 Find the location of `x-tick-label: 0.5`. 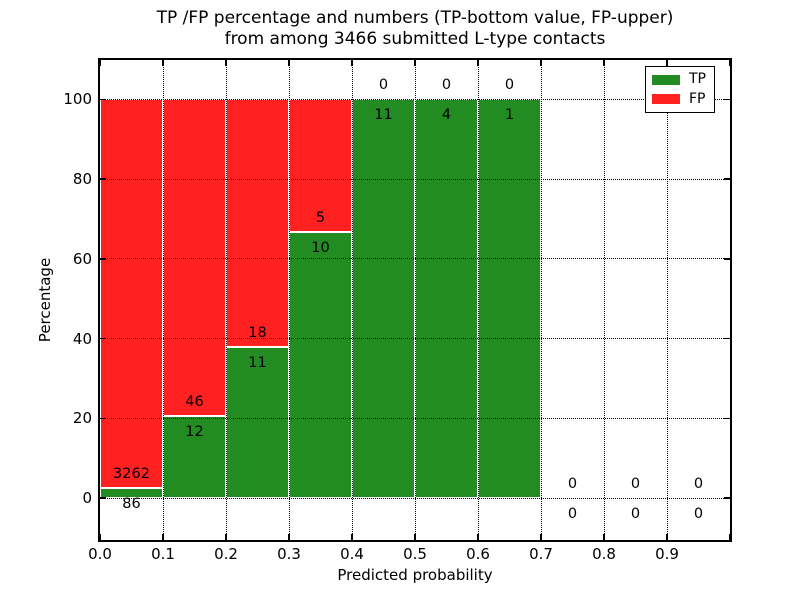

x-tick-label: 0.5 is located at coordinates (415, 554).